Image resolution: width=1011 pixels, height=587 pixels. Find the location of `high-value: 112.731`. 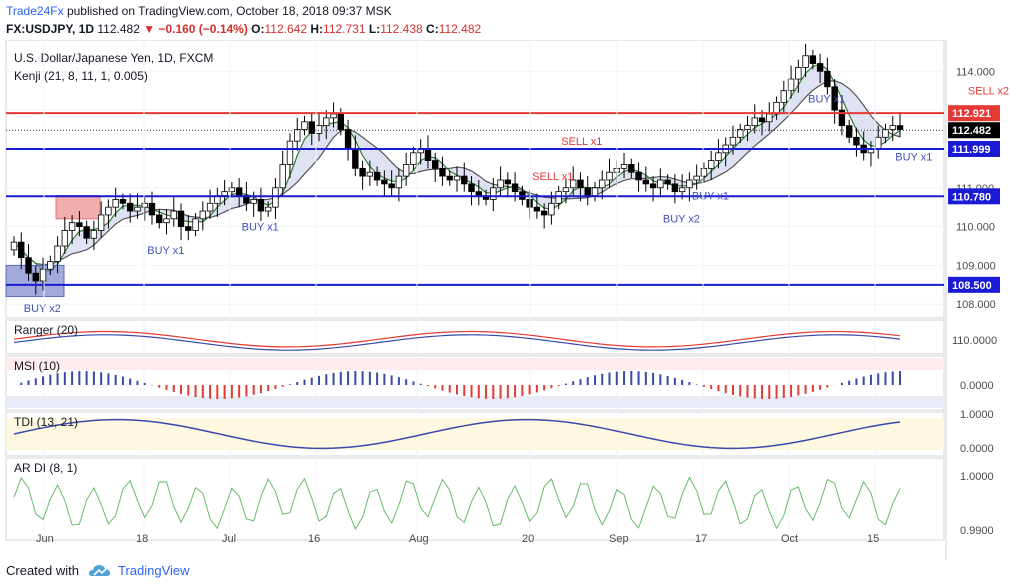

high-value: 112.731 is located at coordinates (344, 29).